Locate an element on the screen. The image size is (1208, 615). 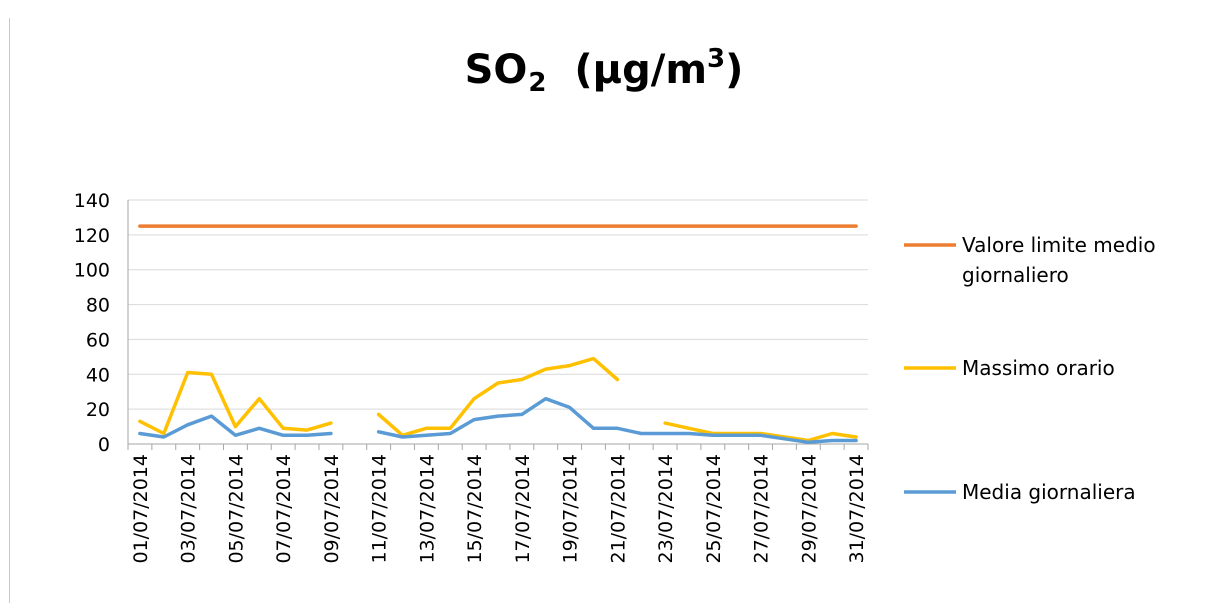
x-tick-label: 03/07/2014 is located at coordinates (189, 509).